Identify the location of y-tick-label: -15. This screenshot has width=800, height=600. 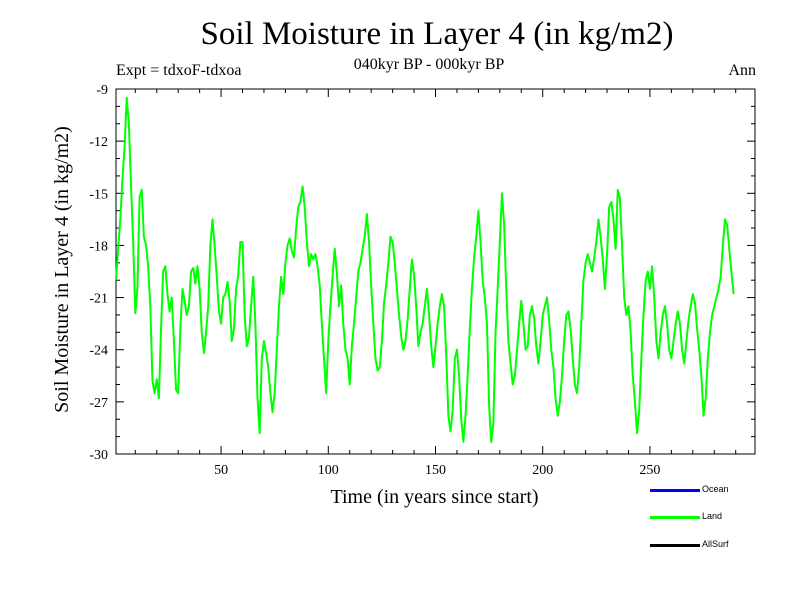
(98, 194).